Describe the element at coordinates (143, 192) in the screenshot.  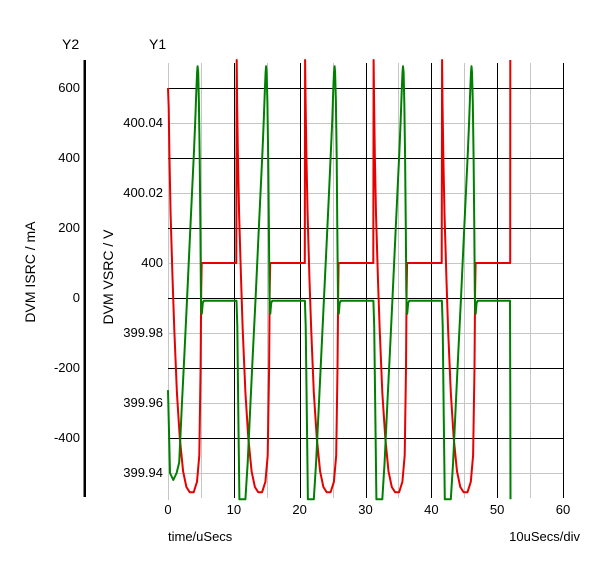
I see `y1-tick-label: 400.02` at that location.